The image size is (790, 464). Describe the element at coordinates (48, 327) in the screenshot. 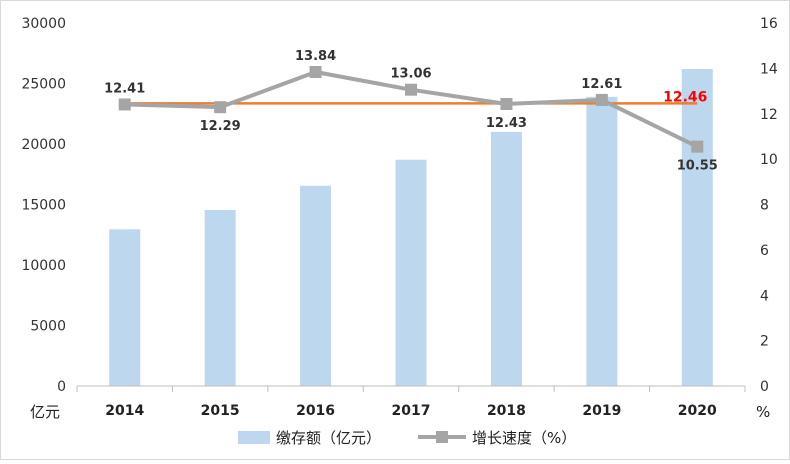

I see `left-tick-label: 5000` at that location.